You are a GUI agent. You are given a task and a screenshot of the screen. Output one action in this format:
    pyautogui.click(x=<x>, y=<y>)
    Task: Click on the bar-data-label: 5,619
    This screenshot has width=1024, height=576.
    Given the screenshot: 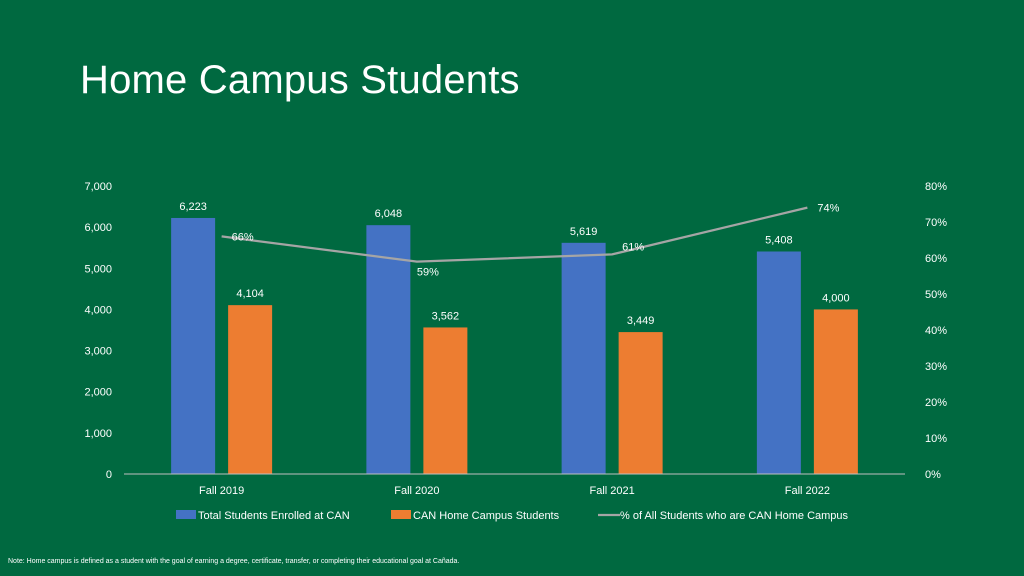 What is the action you would take?
    pyautogui.click(x=584, y=232)
    